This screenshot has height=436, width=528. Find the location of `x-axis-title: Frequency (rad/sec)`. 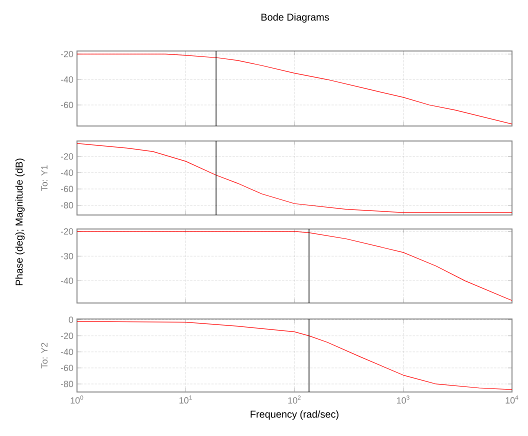

x-axis-title: Frequency (rad/sec) is located at coordinates (294, 415).